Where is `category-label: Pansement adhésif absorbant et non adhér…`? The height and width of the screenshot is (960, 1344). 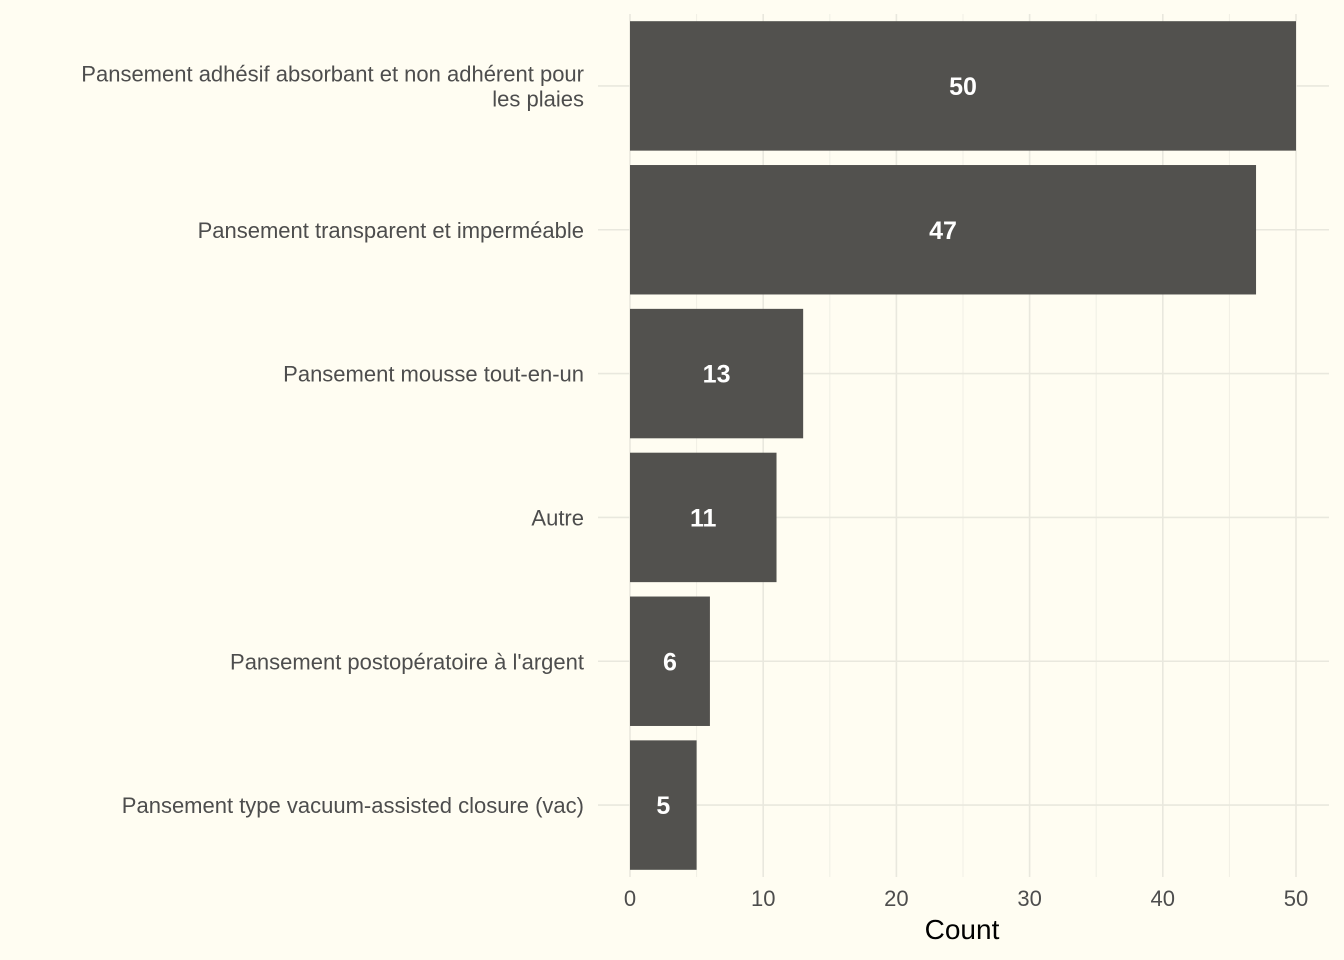 category-label: Pansement adhésif absorbant et non adhér… is located at coordinates (332, 86).